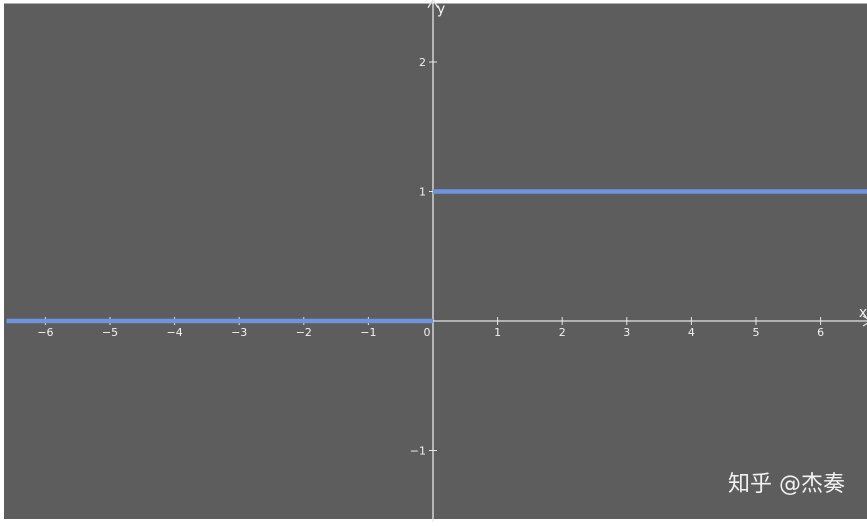 The image size is (867, 526). Describe the element at coordinates (562, 332) in the screenshot. I see `x-tick-label: 2` at that location.